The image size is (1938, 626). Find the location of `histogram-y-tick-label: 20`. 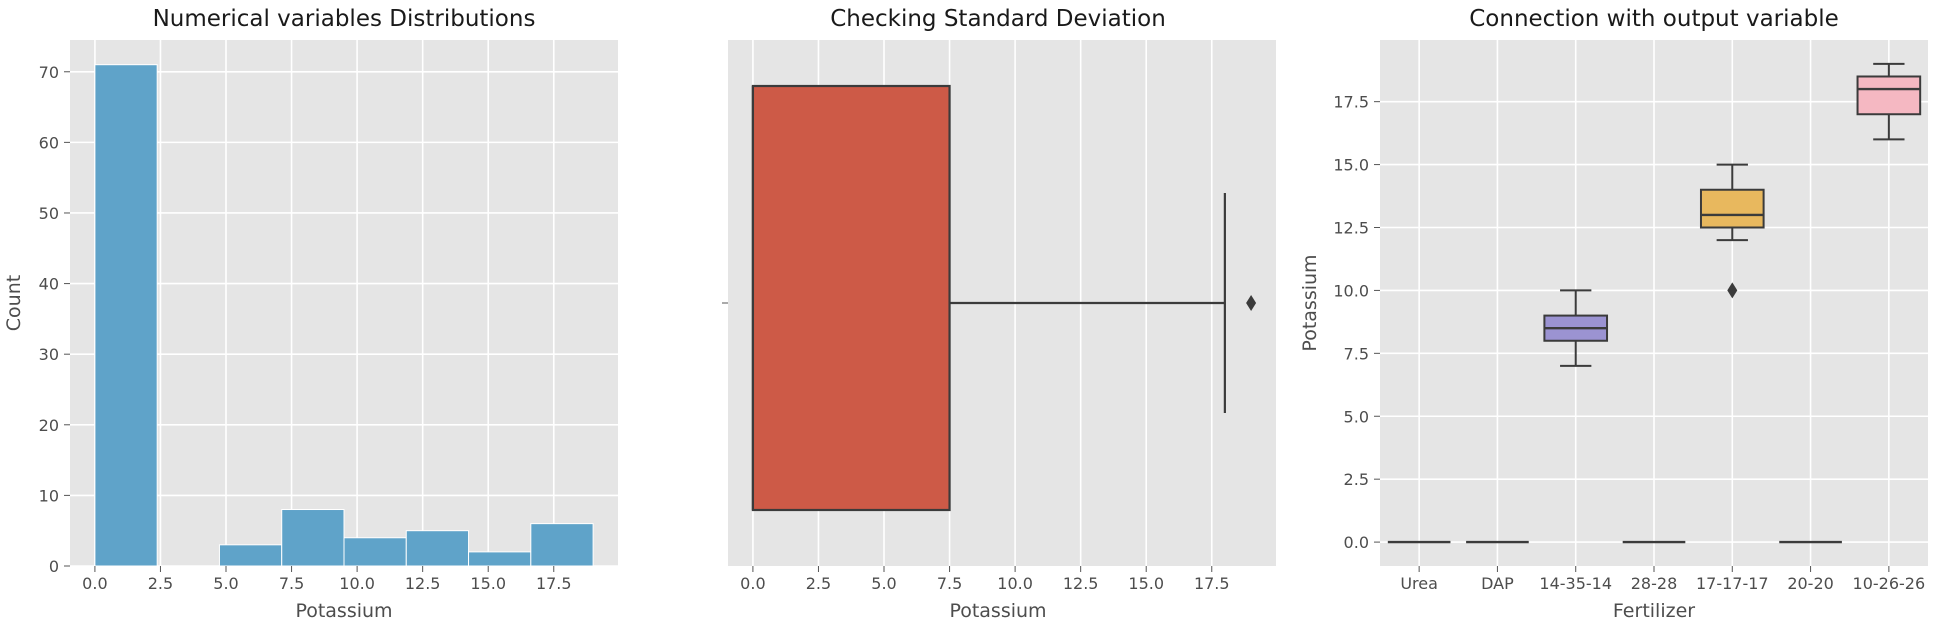

histogram-y-tick-label: 20 is located at coordinates (49, 425).